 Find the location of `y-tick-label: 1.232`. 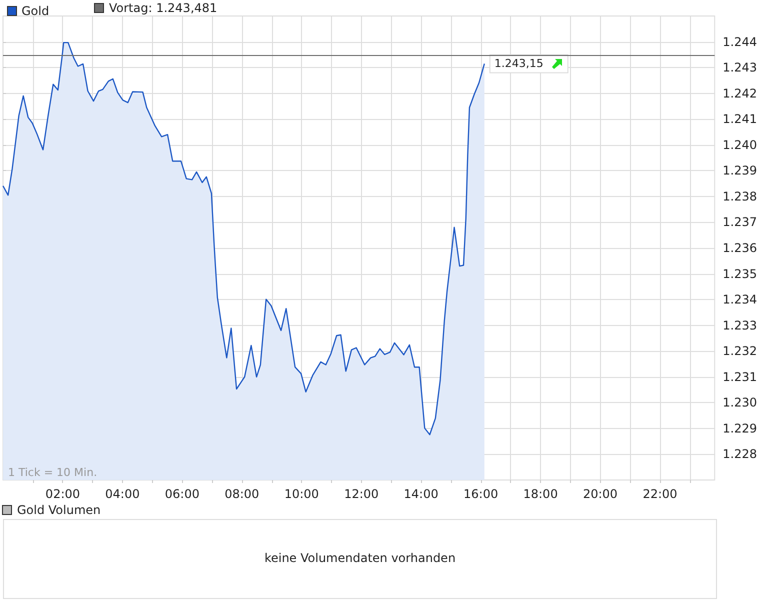

y-tick-label: 1.232 is located at coordinates (740, 351).